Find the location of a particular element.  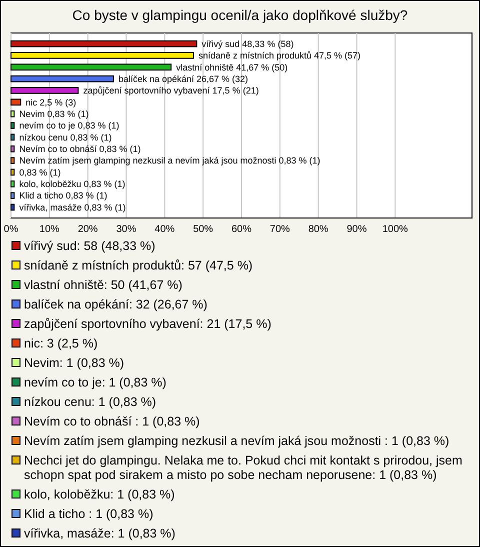

data-label: nevím co to je 0,83 % (1) is located at coordinates (69, 125).